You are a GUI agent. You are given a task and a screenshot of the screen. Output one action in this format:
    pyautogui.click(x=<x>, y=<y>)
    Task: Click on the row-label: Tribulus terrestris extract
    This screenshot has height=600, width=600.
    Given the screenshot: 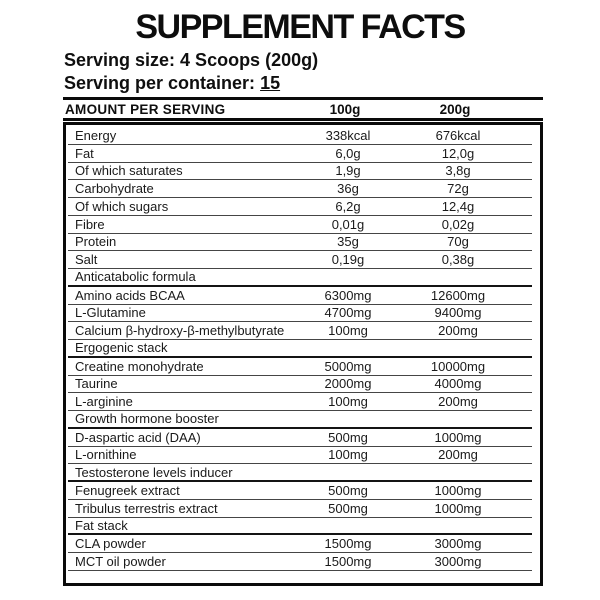 What is the action you would take?
    pyautogui.click(x=146, y=508)
    